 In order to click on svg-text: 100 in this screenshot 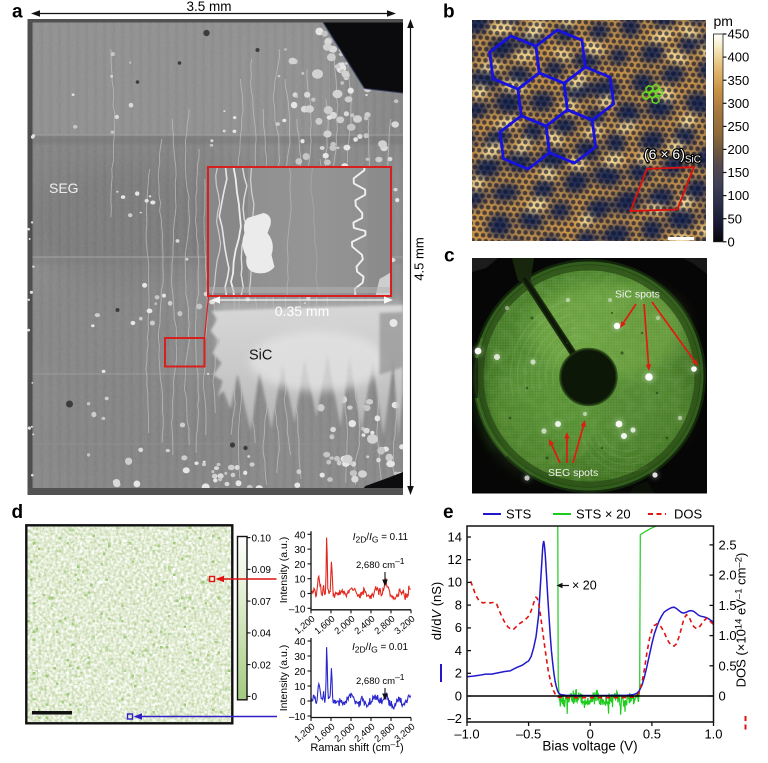, I will do `click(739, 195)`.